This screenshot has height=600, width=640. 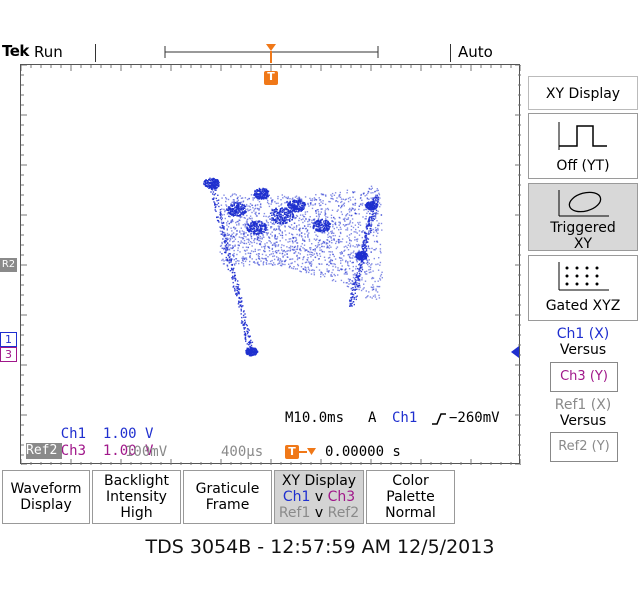 I want to click on off-yt-label: Off (YT), so click(x=583, y=166).